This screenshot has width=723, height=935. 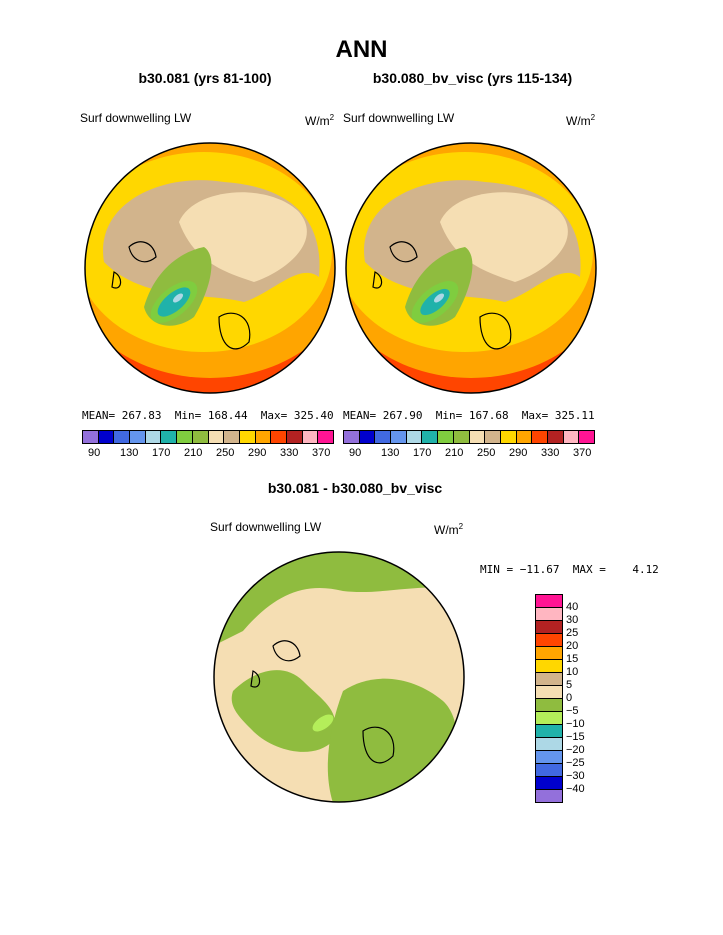 What do you see at coordinates (439, 298) in the screenshot?
I see `right-greenland-core` at bounding box center [439, 298].